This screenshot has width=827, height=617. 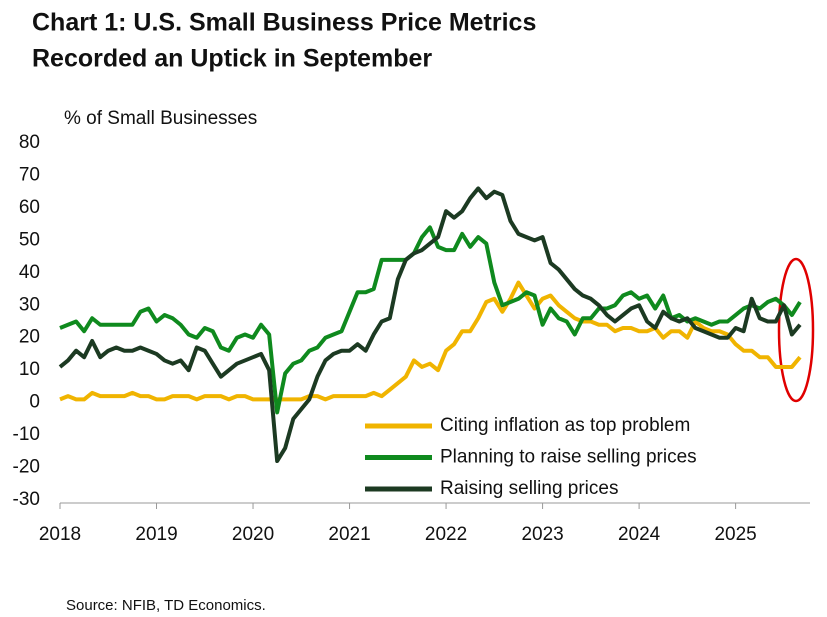 What do you see at coordinates (568, 457) in the screenshot?
I see `legend-label: Planning to raise selling prices` at bounding box center [568, 457].